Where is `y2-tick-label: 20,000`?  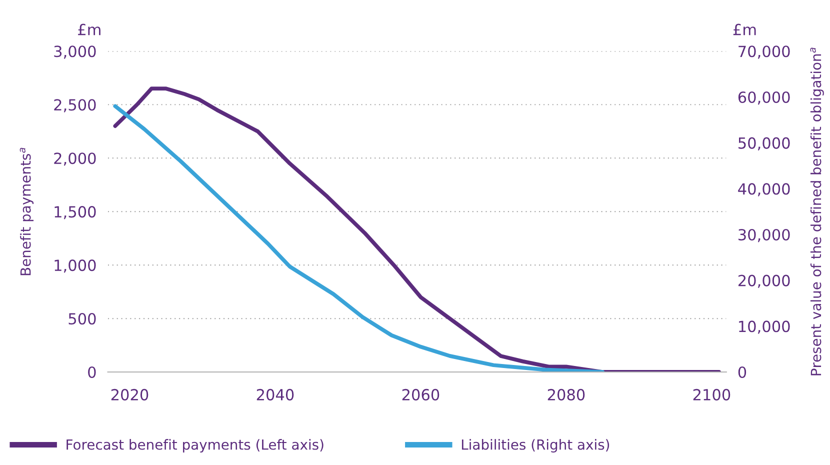
y2-tick-label: 20,000 is located at coordinates (764, 281).